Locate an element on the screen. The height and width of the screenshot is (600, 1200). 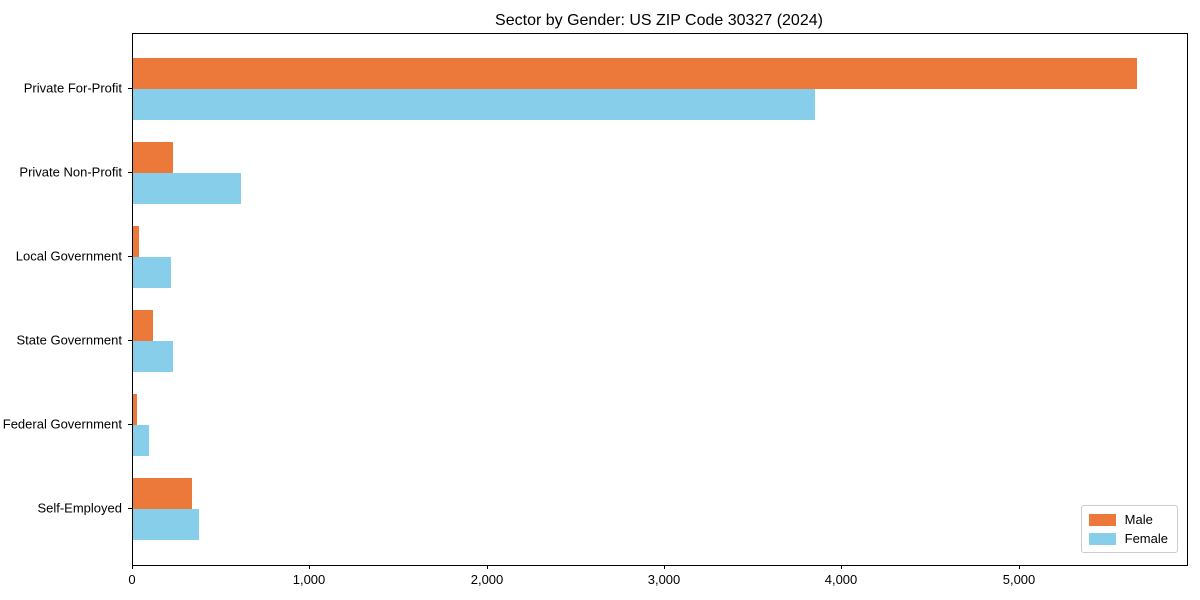
bar-female-self-employed is located at coordinates (166, 524).